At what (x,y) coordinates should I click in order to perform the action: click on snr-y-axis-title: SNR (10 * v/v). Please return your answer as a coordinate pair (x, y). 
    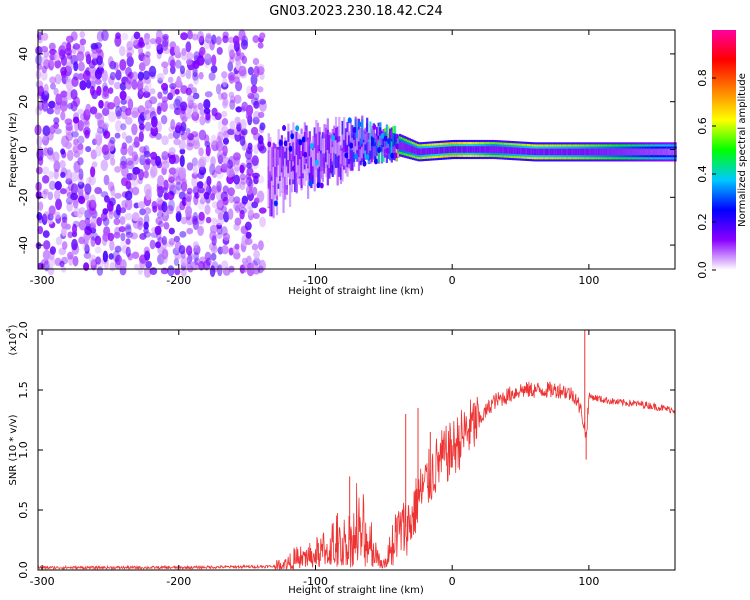
    Looking at the image, I should click on (13, 449).